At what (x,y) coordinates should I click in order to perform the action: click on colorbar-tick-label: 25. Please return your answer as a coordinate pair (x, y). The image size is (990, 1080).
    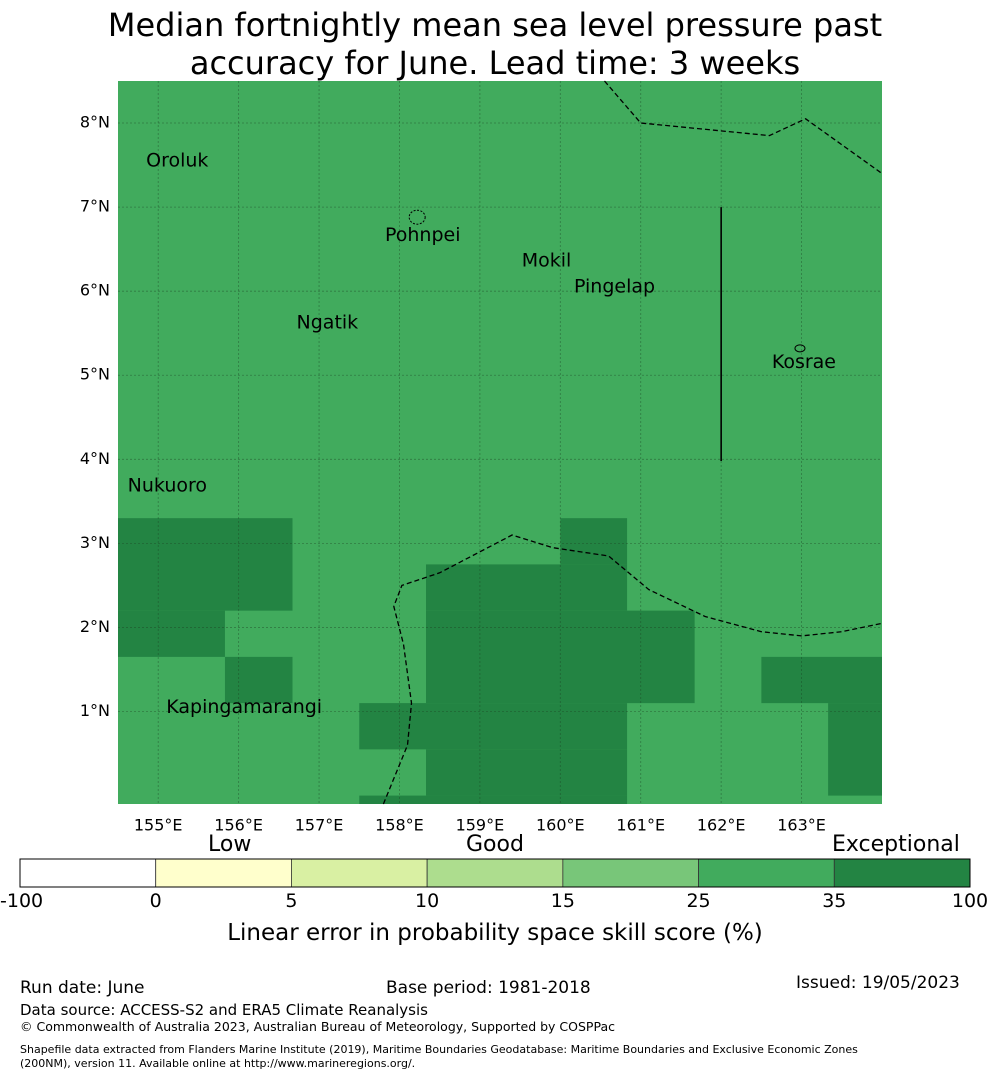
    Looking at the image, I should click on (698, 901).